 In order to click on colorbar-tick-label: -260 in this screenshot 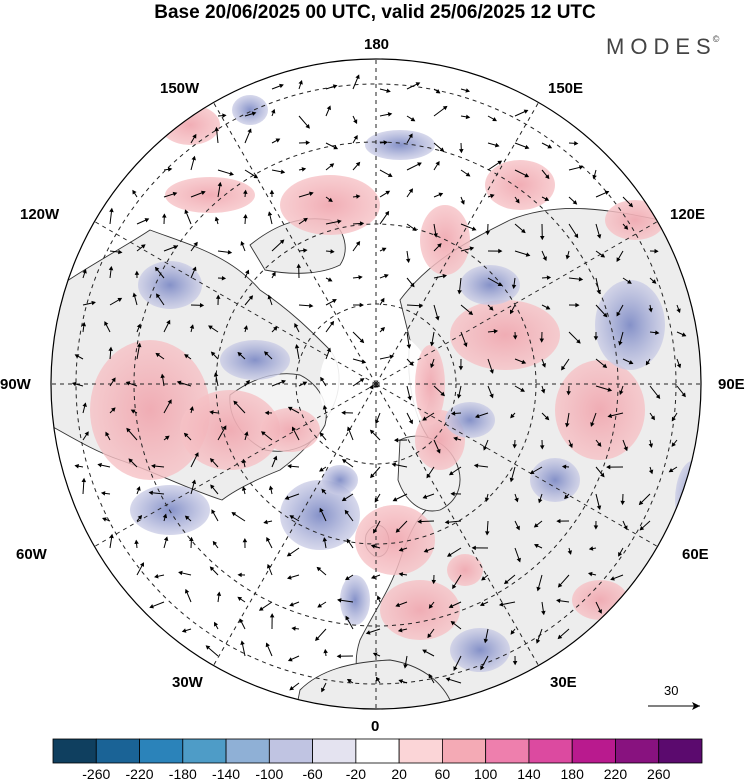, I will do `click(96, 774)`.